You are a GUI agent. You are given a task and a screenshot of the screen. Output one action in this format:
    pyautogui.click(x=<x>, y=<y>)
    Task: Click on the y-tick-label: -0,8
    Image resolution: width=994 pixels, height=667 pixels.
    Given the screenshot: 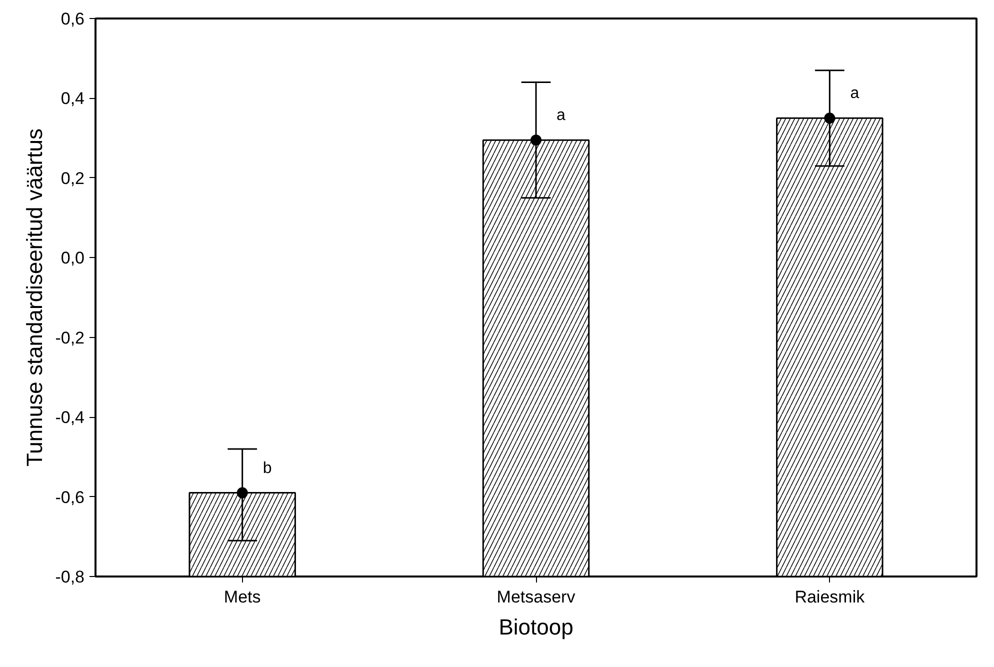 What is the action you would take?
    pyautogui.click(x=70, y=577)
    